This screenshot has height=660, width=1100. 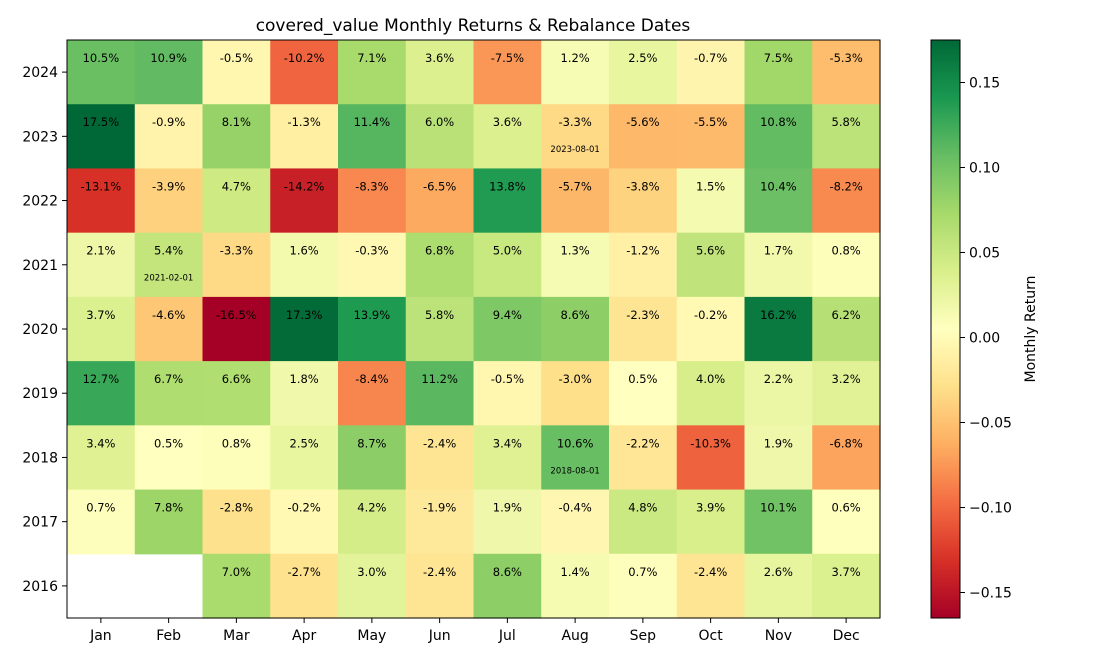 I want to click on cell-value-label: 6.2%, so click(x=846, y=315).